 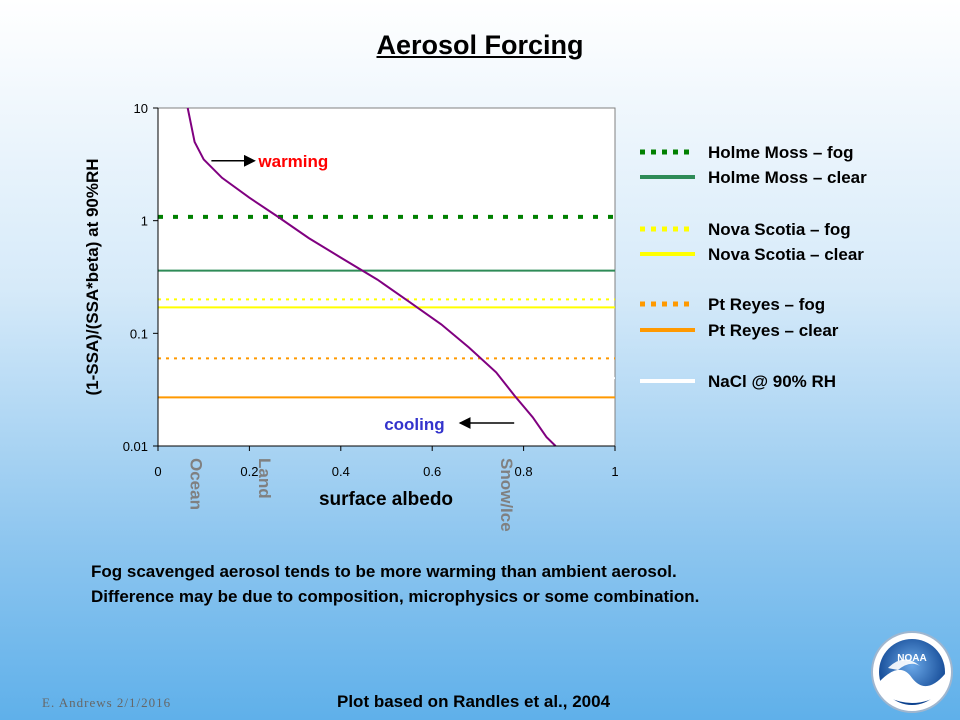 What do you see at coordinates (480, 45) in the screenshot?
I see `slide-title: Aerosol Forcing` at bounding box center [480, 45].